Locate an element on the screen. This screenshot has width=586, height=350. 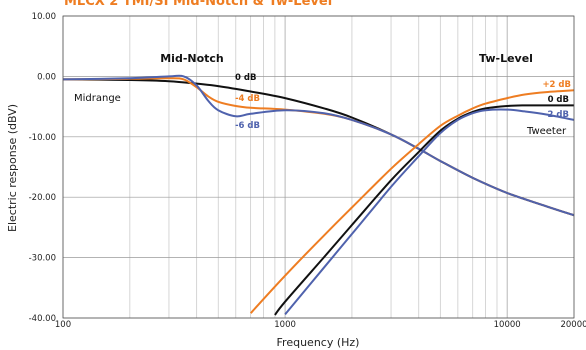
mid-minus6db-label: -6 dB is located at coordinates (247, 126).